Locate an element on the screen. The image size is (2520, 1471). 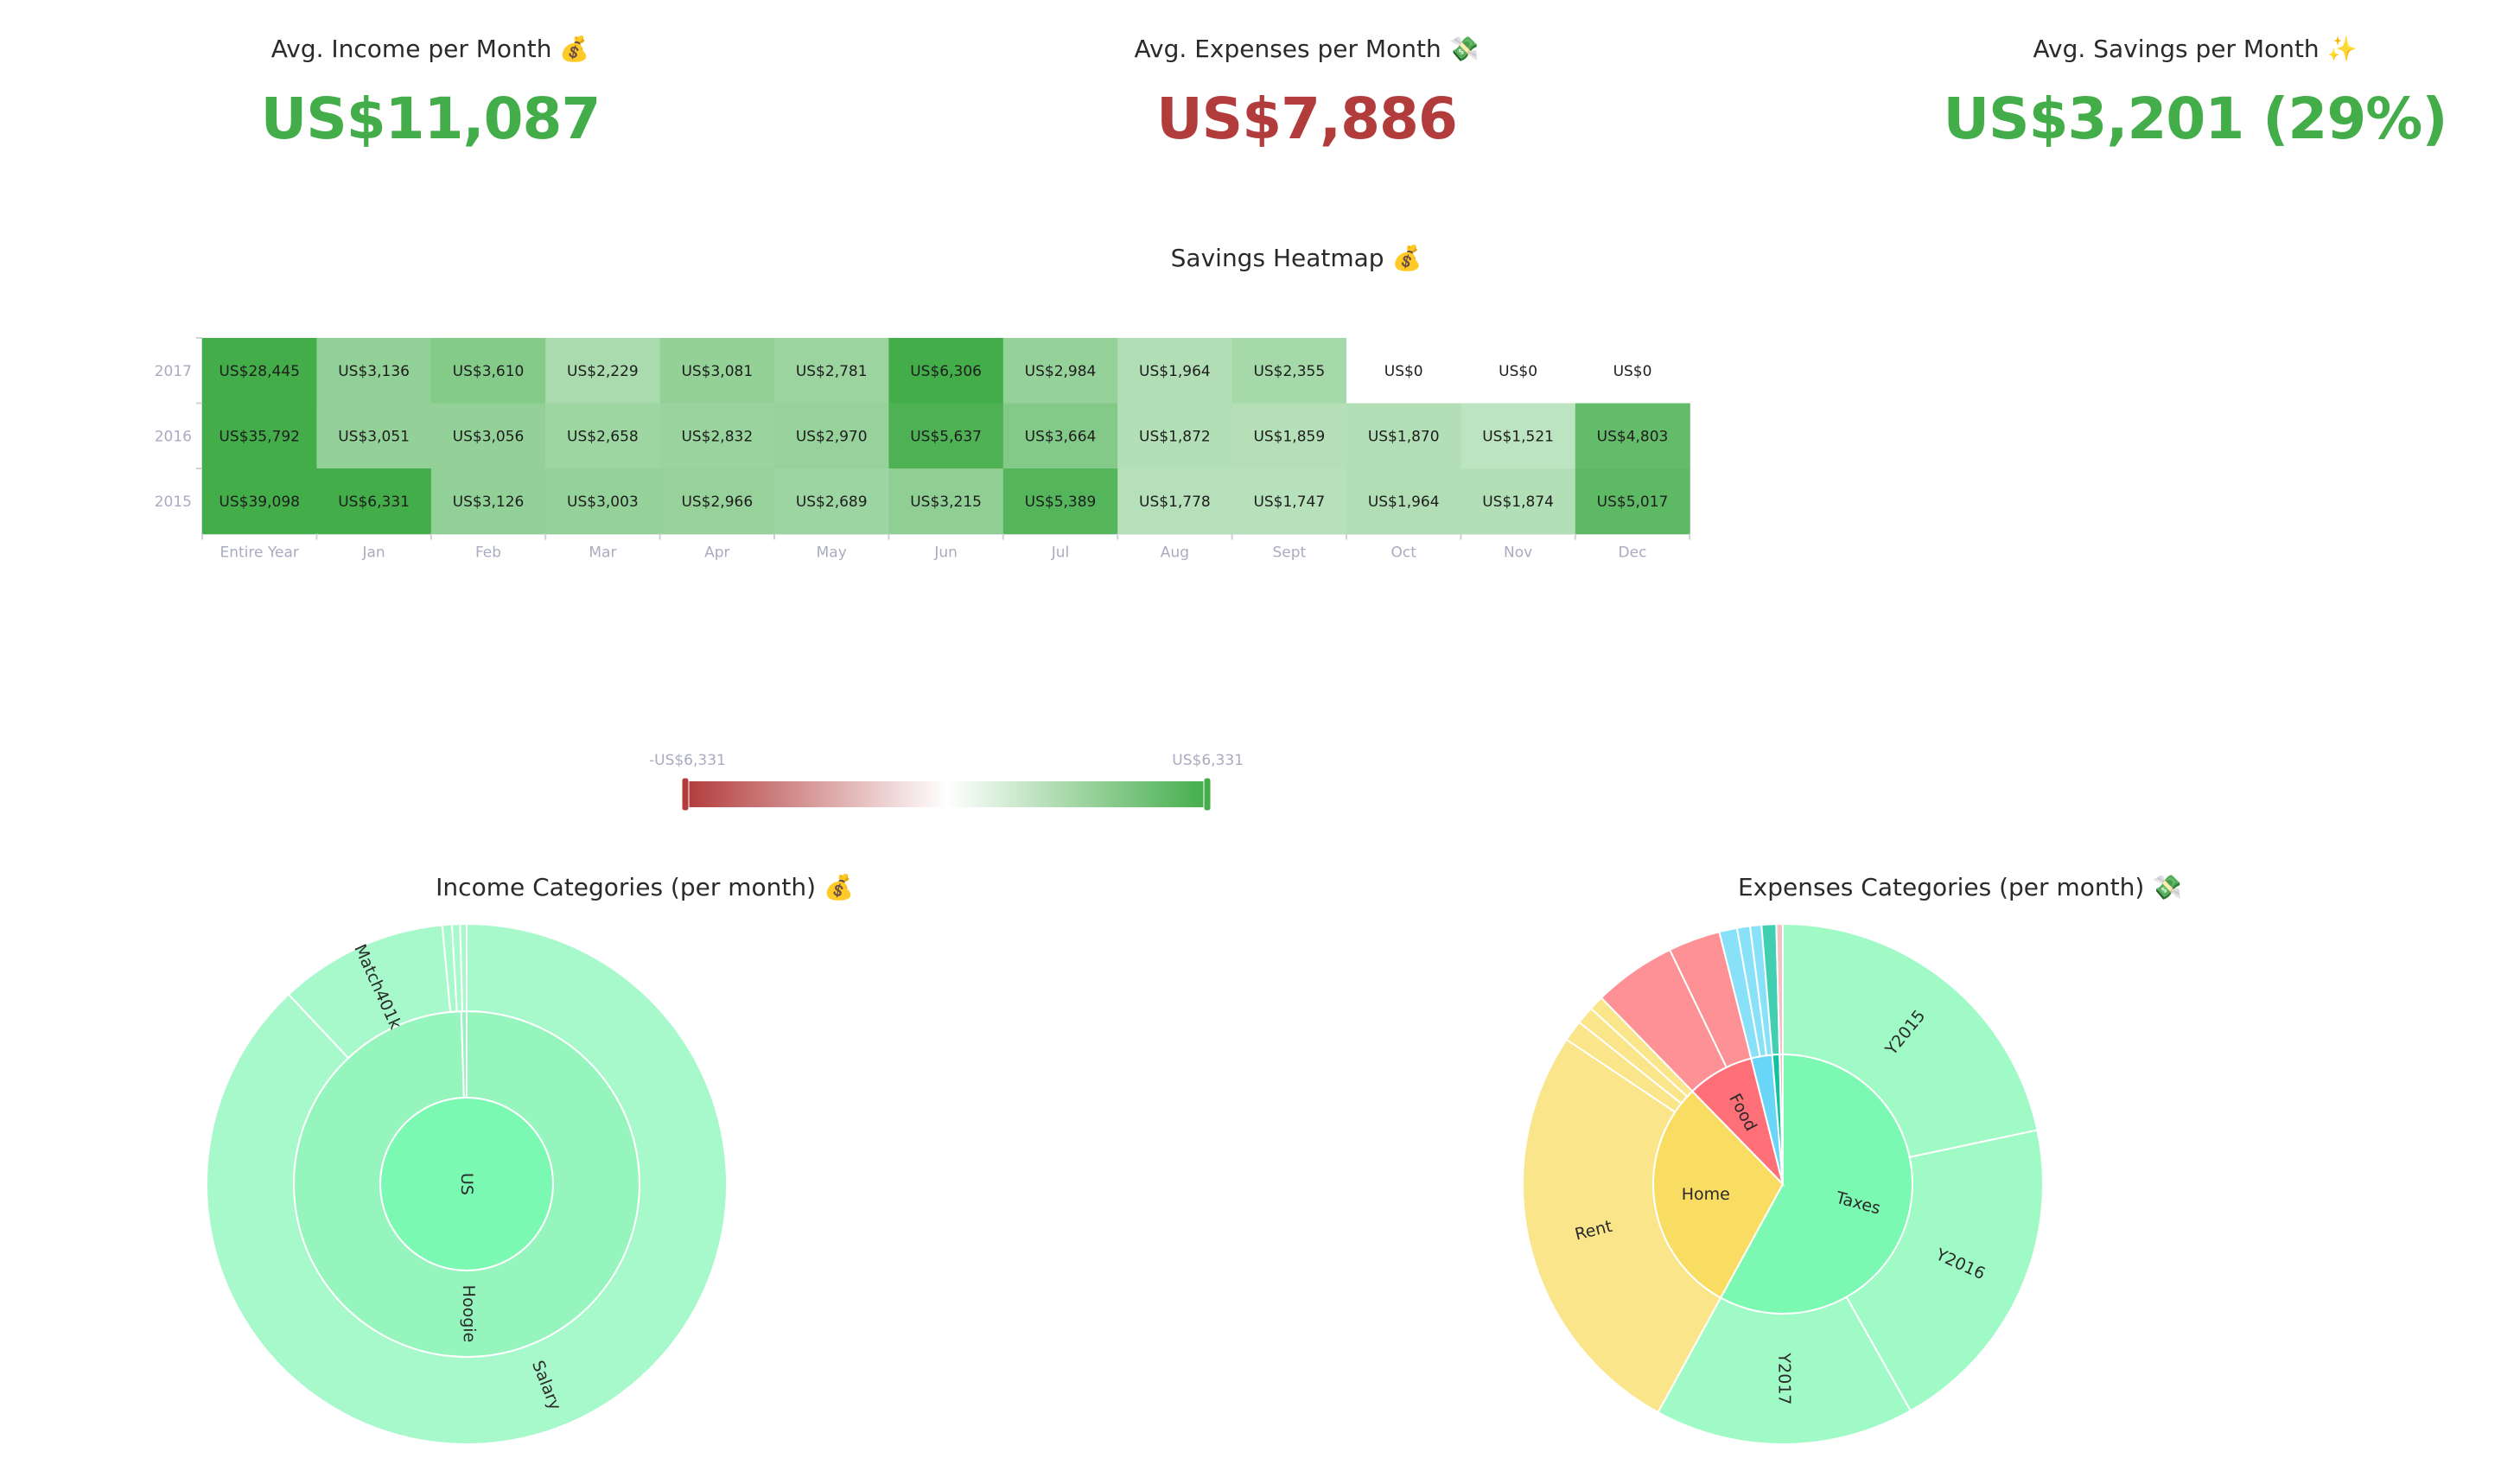
heatmap-cell-label: US$0 is located at coordinates (1632, 371).